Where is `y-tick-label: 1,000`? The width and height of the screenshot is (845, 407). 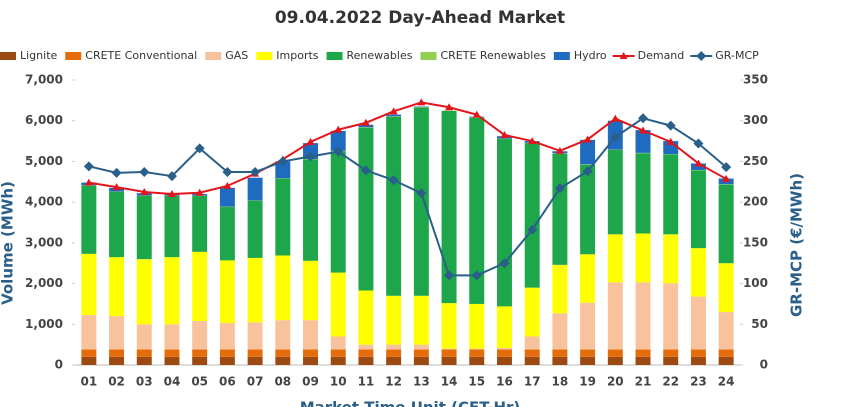
y-tick-label: 1,000 is located at coordinates (44, 324).